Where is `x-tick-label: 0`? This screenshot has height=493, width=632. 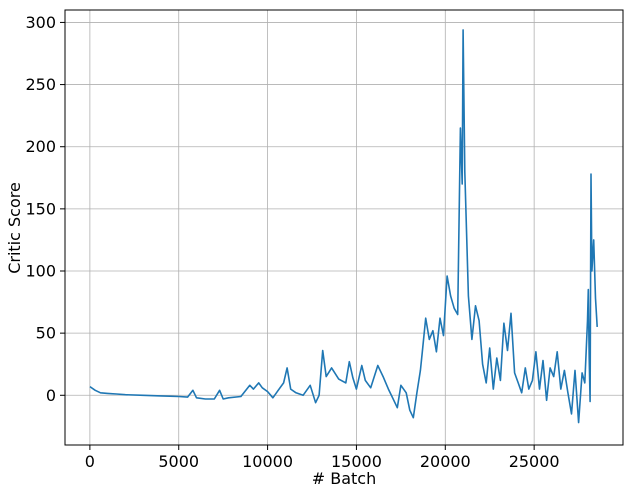
x-tick-label: 0 is located at coordinates (90, 461).